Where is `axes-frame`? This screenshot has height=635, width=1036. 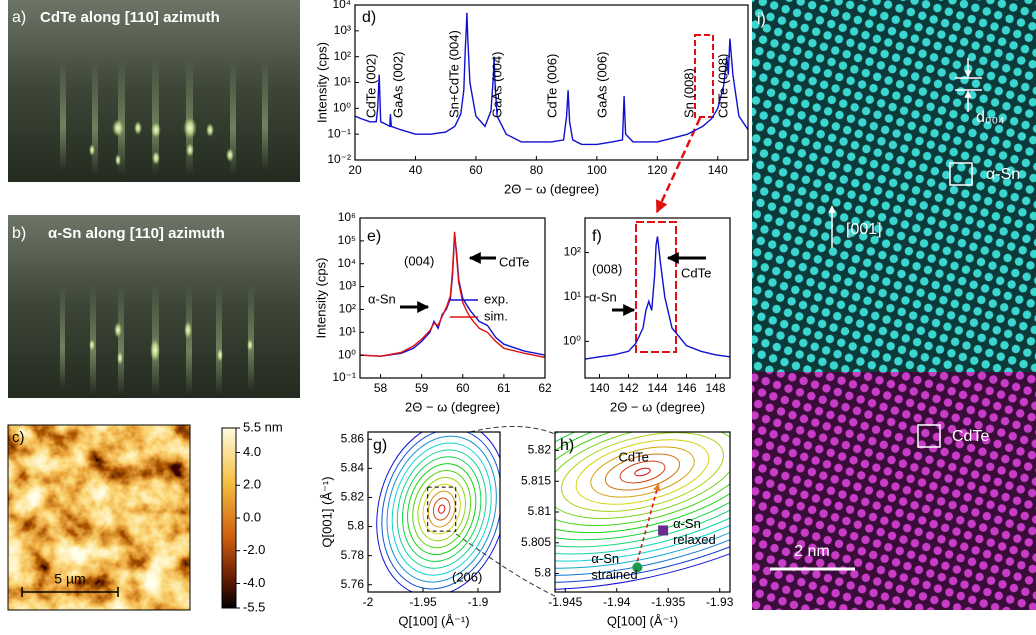
axes-frame is located at coordinates (452, 298).